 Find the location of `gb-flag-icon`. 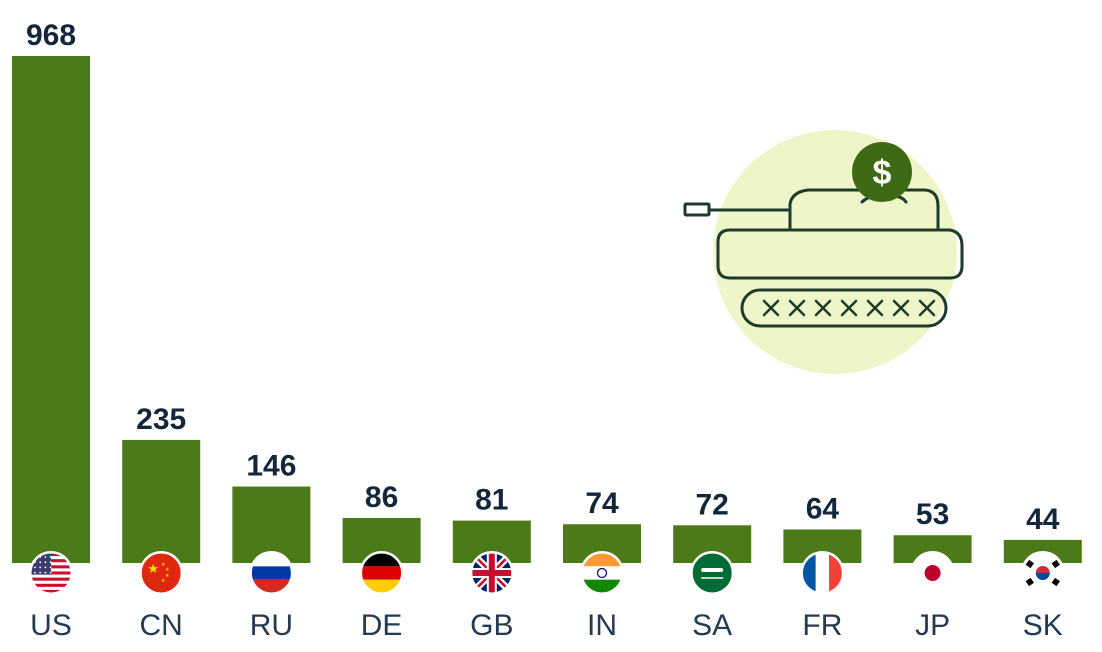

gb-flag-icon is located at coordinates (491, 573).